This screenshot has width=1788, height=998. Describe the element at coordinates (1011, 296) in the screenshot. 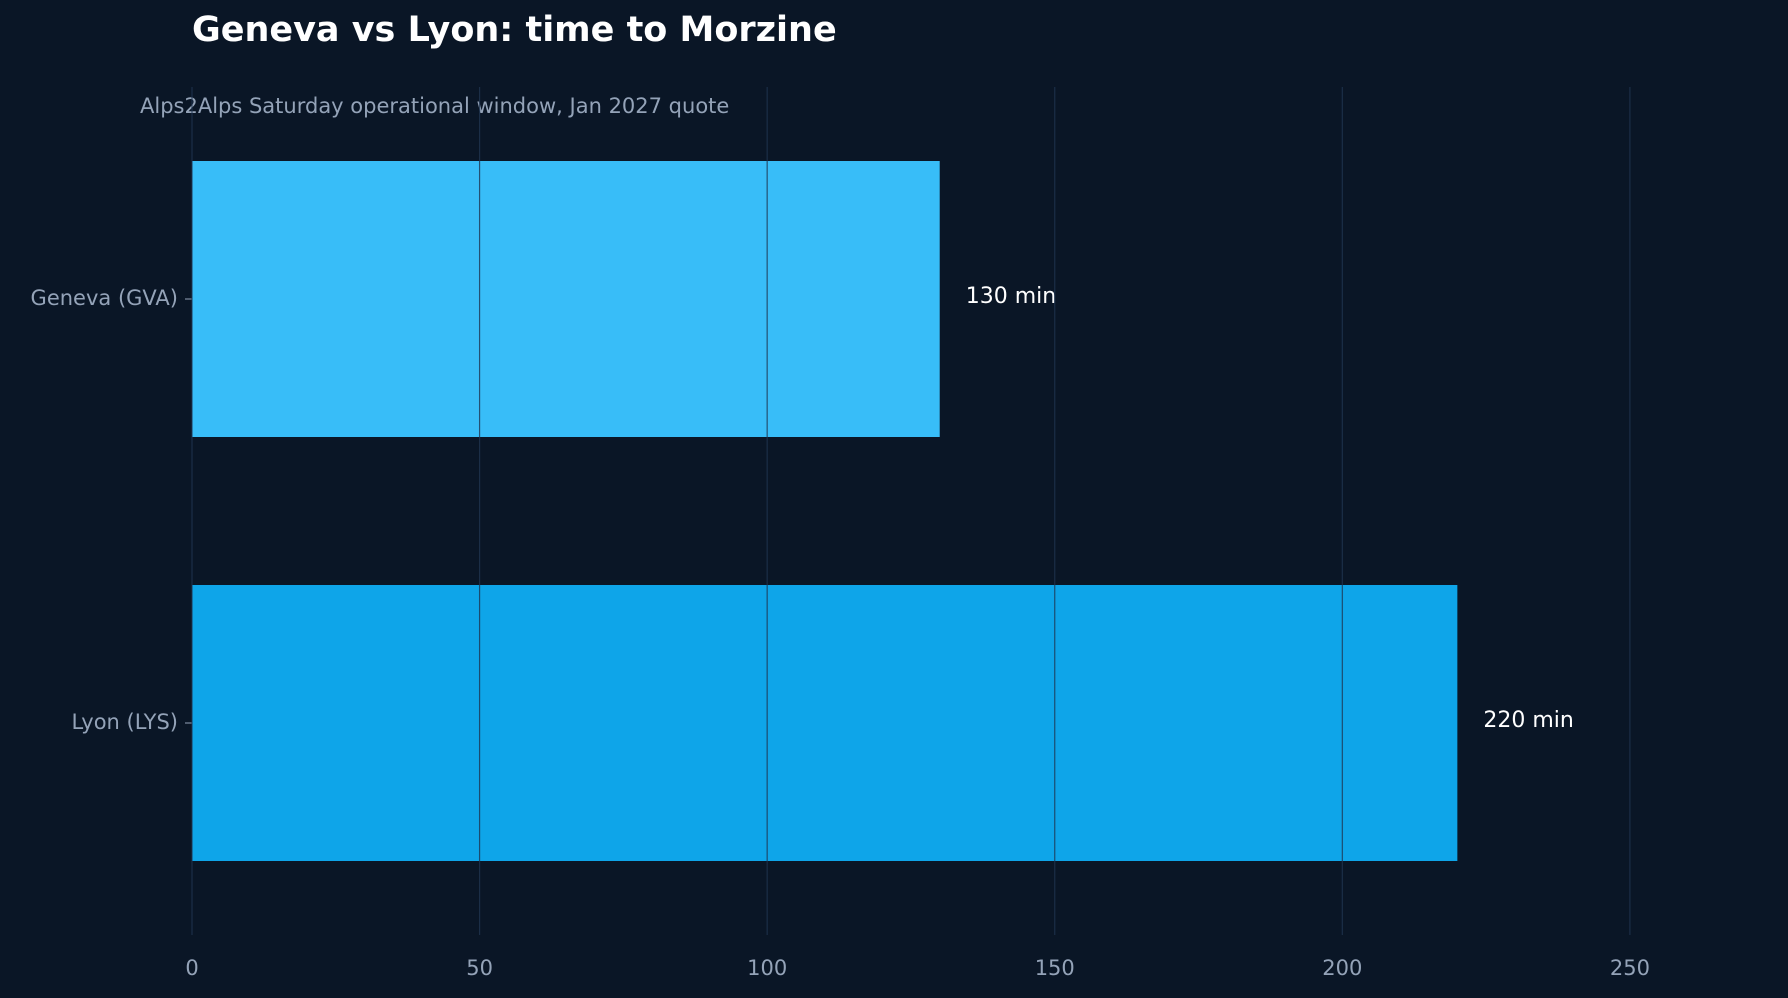

I see `value-label: 130 min` at that location.